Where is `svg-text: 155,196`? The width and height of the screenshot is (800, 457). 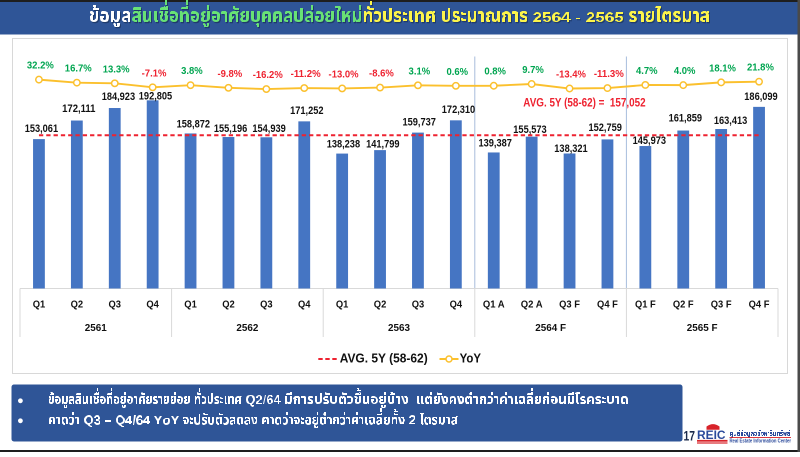
svg-text: 155,196 is located at coordinates (230, 129).